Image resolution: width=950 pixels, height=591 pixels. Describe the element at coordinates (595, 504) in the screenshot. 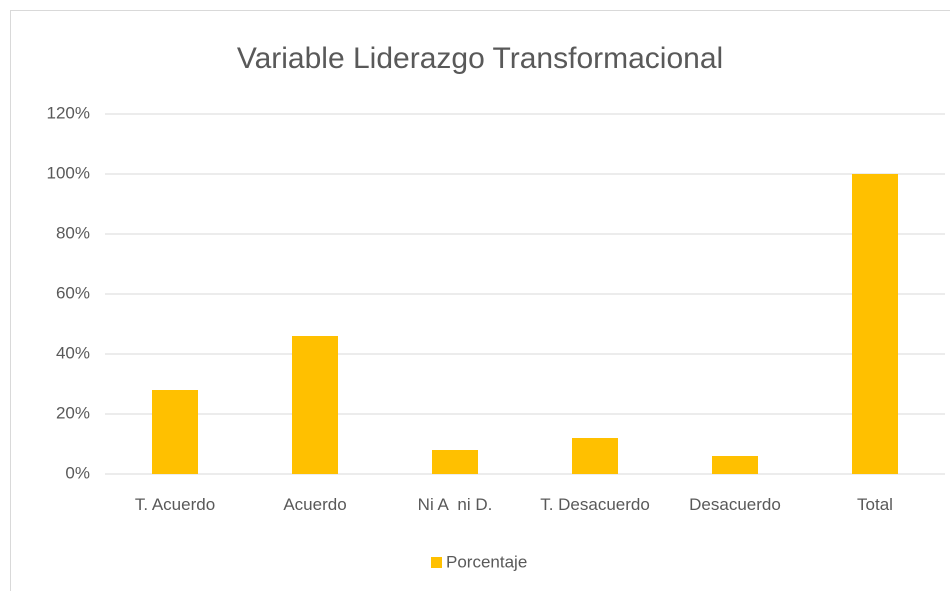

I see `x-tick-label: T. Desacuerdo` at that location.